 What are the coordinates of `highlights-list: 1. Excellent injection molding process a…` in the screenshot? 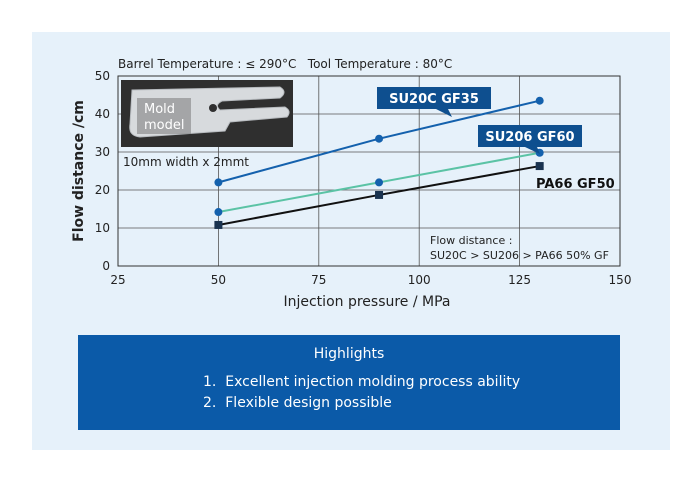 It's located at (361, 393).